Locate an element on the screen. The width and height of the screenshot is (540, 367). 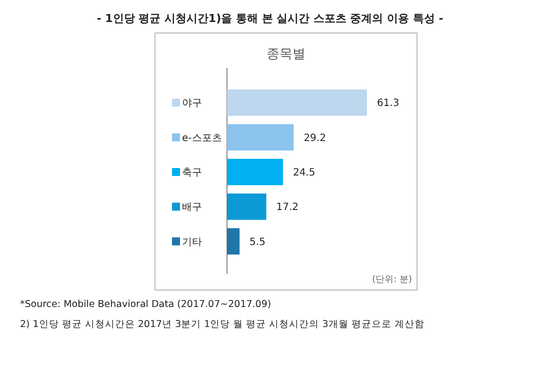
text: *Source: Mobile Behavioral Data (2017.07~2017.09) is located at coordinates (146, 304).